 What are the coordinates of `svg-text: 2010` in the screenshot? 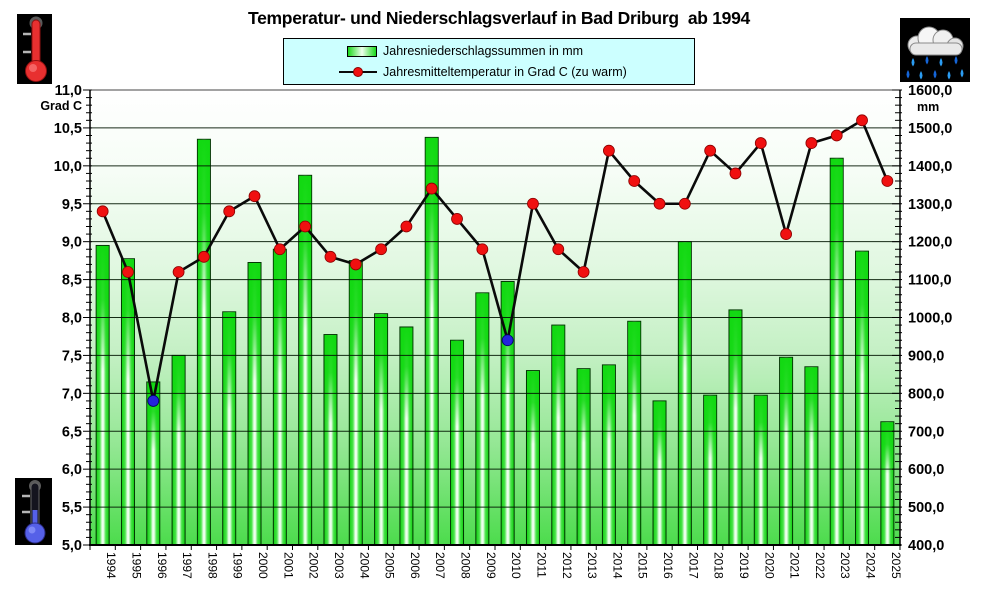 It's located at (516, 565).